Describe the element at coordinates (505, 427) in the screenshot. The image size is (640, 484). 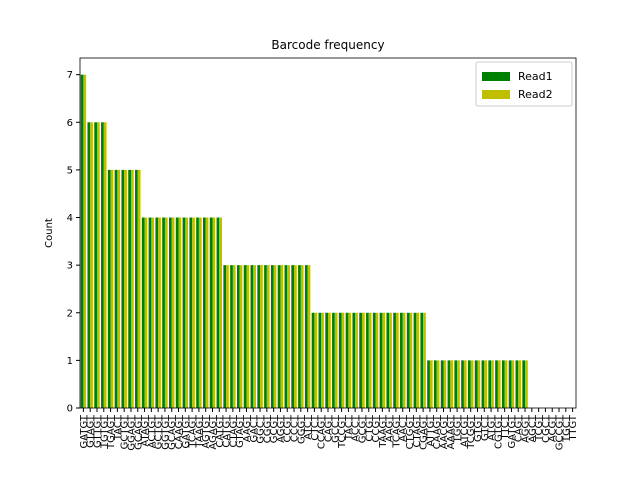
I see `x-tick-label: TTCT` at that location.